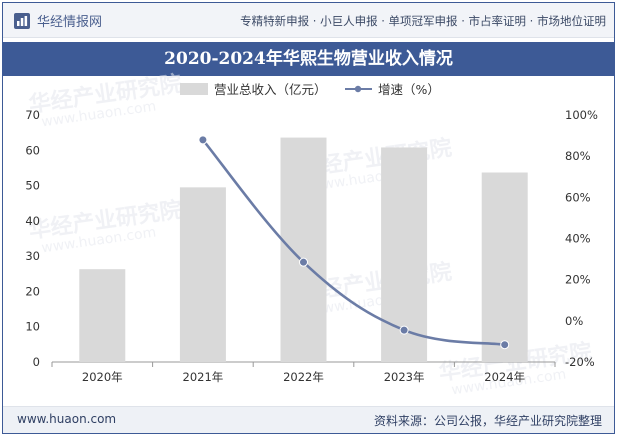 This screenshot has height=438, width=619. What do you see at coordinates (504, 267) in the screenshot?
I see `bar-2024年` at bounding box center [504, 267].